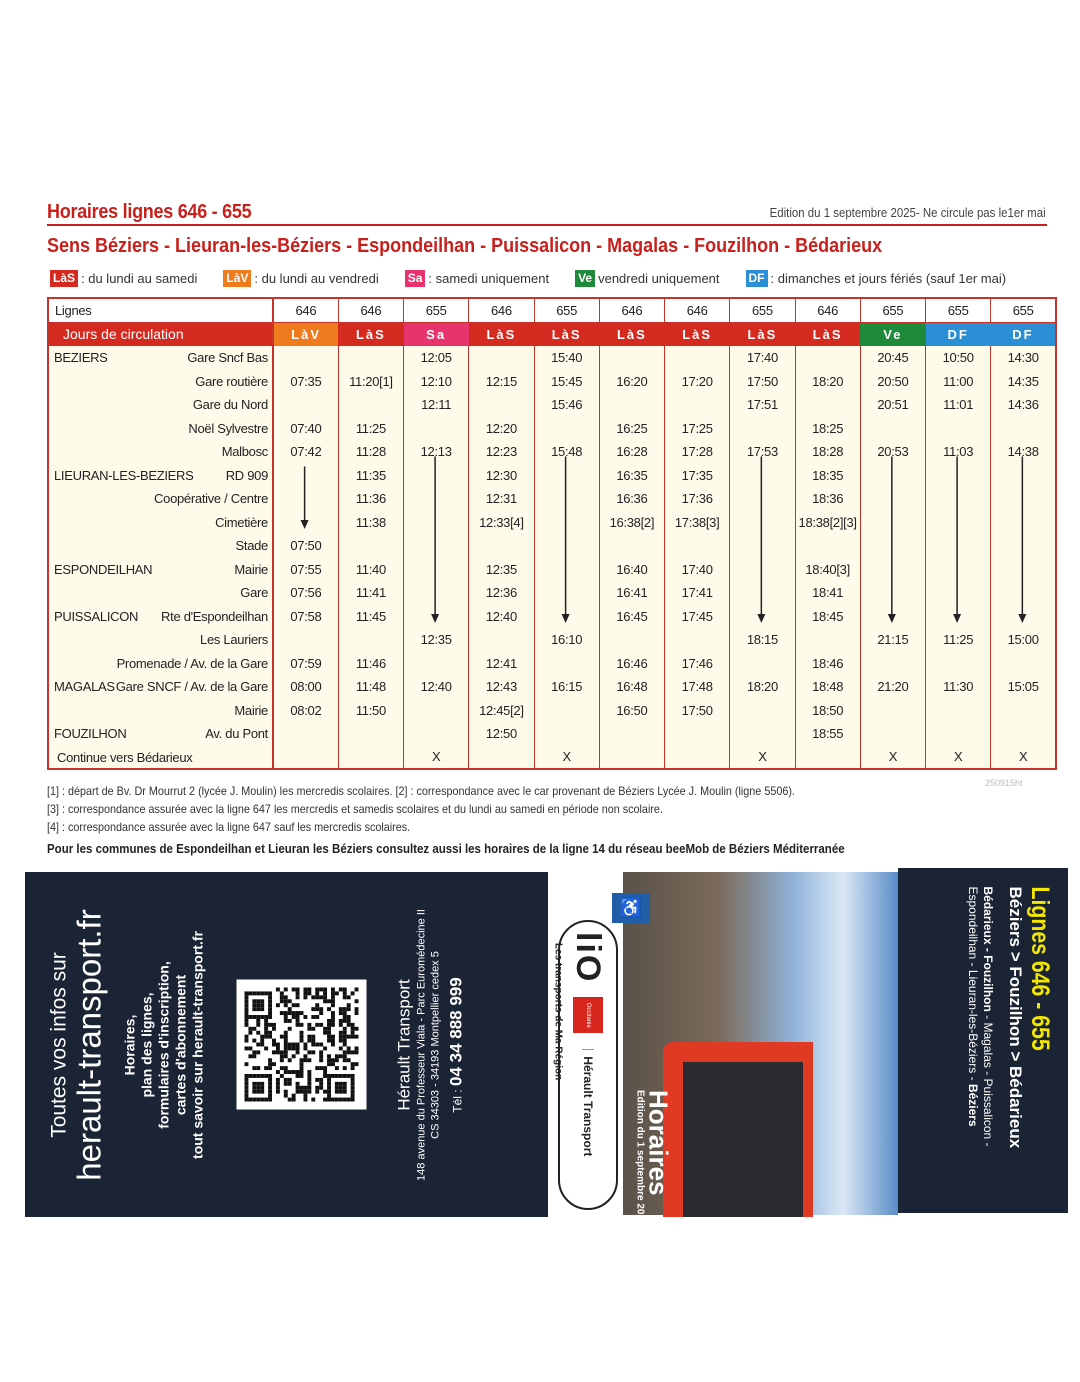 The height and width of the screenshot is (1382, 1080). I want to click on time-cell: 11:03, so click(957, 452).